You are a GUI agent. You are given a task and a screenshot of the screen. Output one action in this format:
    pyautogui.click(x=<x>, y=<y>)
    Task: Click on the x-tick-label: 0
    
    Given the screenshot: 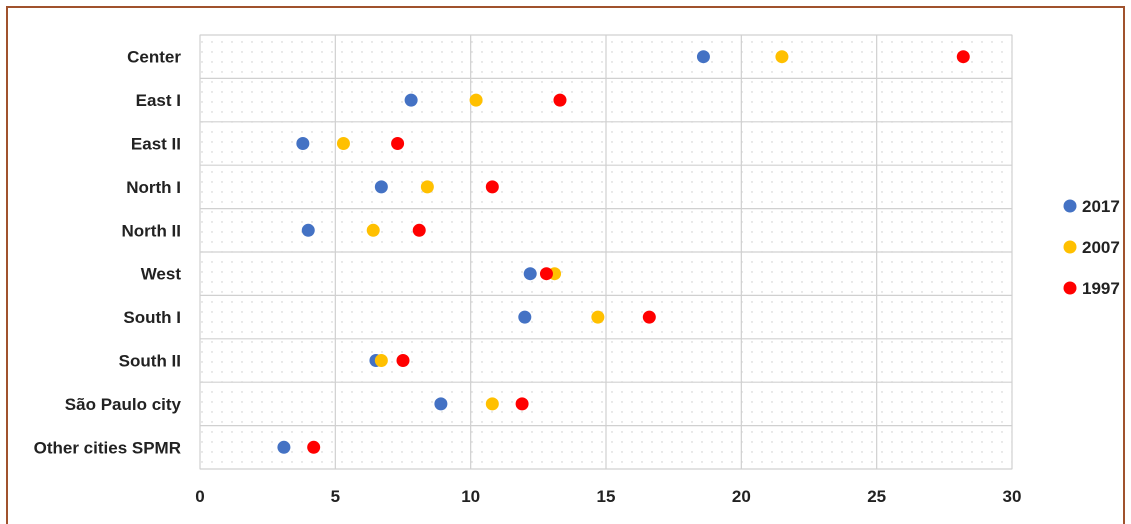 What is the action you would take?
    pyautogui.click(x=199, y=496)
    